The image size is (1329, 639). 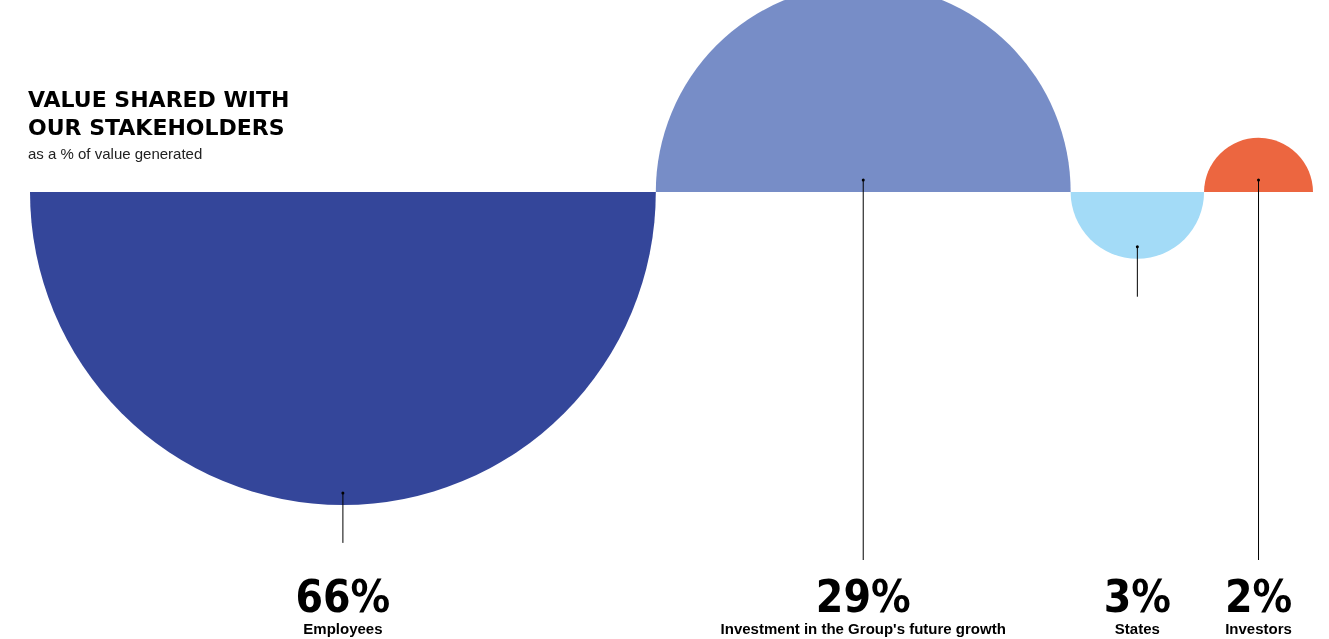 I want to click on category-label: Investment in the Group's future growth, so click(x=863, y=628).